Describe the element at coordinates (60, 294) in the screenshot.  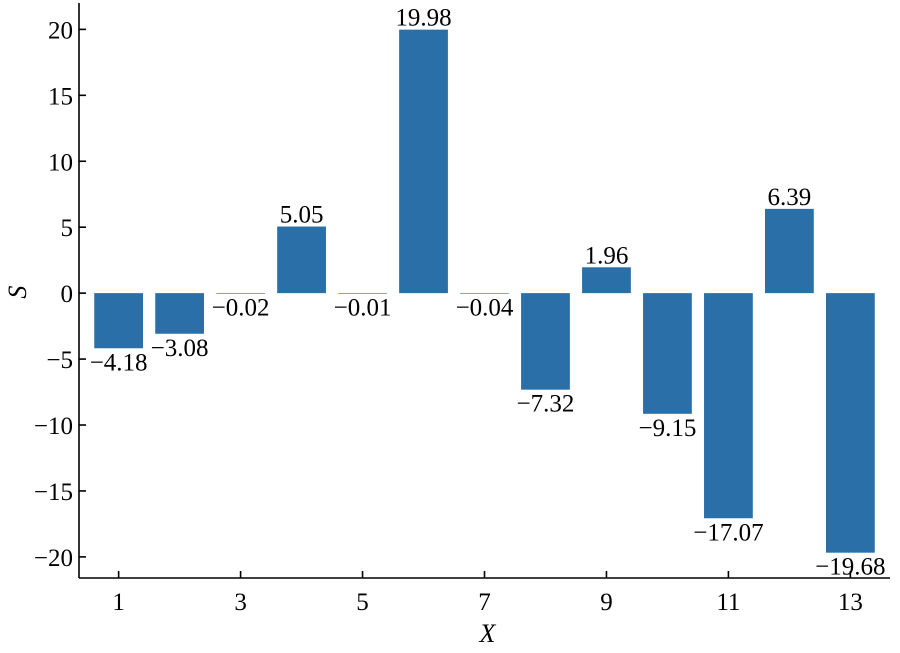
I see `y-ticks-group: −20 −15 −10 −5 0 5 10 15 20` at that location.